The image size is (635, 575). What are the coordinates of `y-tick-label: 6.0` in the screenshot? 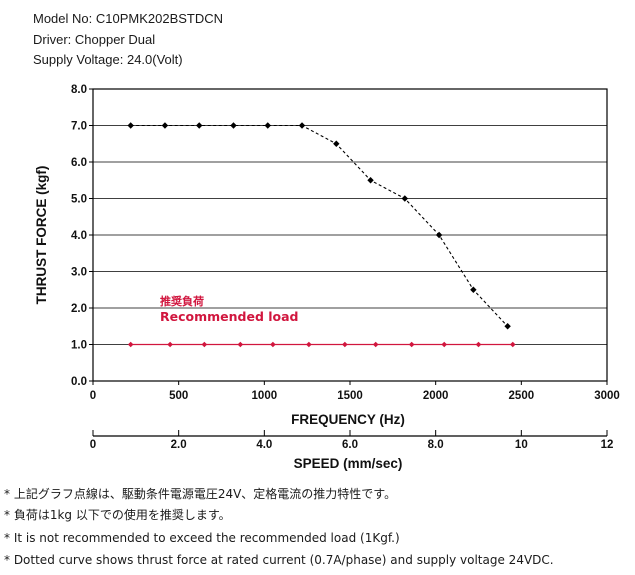 It's located at (79, 163).